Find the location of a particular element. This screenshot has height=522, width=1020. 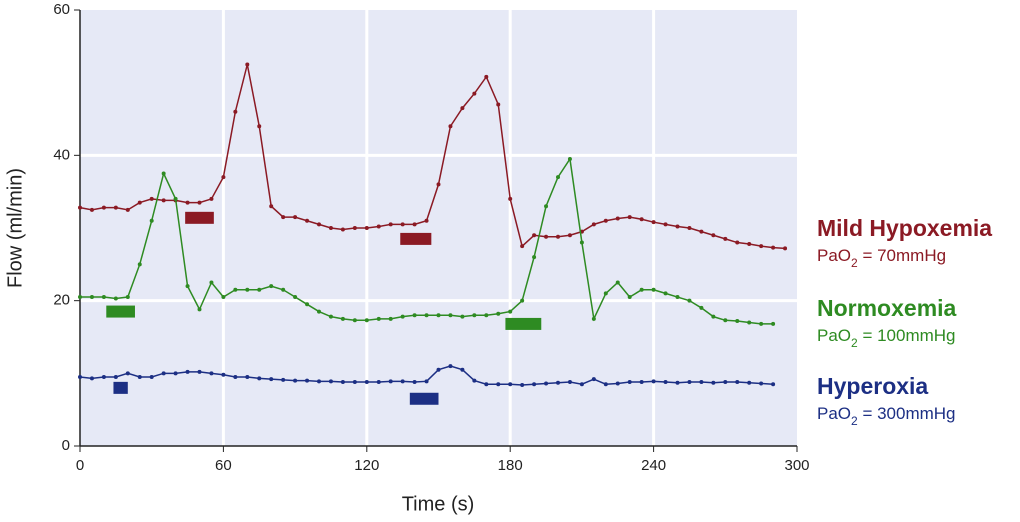

legend-name: Mild Hypoxemia is located at coordinates (904, 228).